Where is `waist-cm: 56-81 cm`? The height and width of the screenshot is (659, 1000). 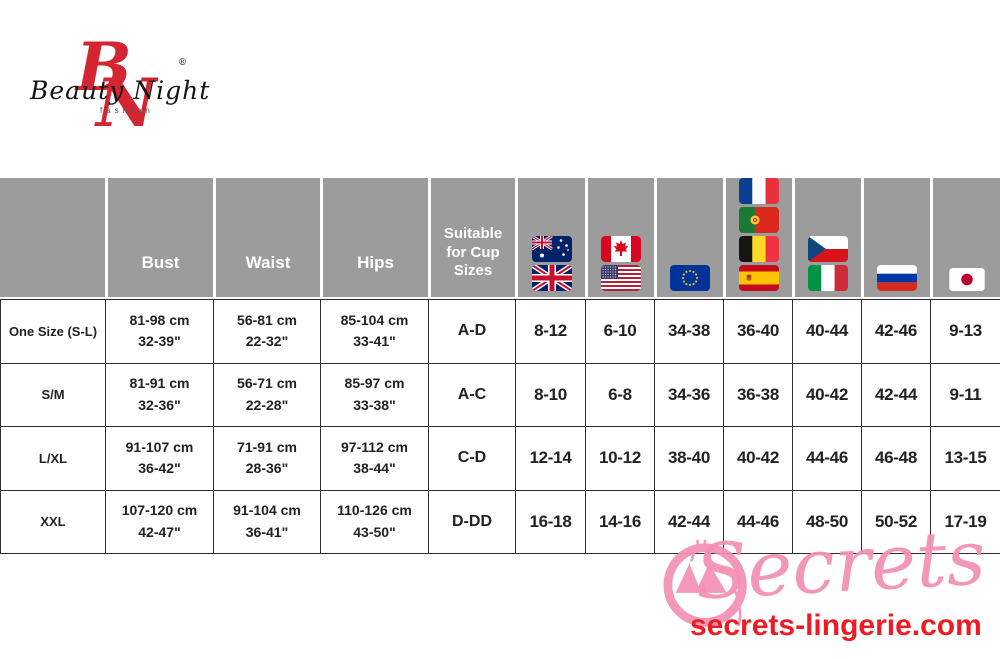 waist-cm: 56-81 cm is located at coordinates (267, 319).